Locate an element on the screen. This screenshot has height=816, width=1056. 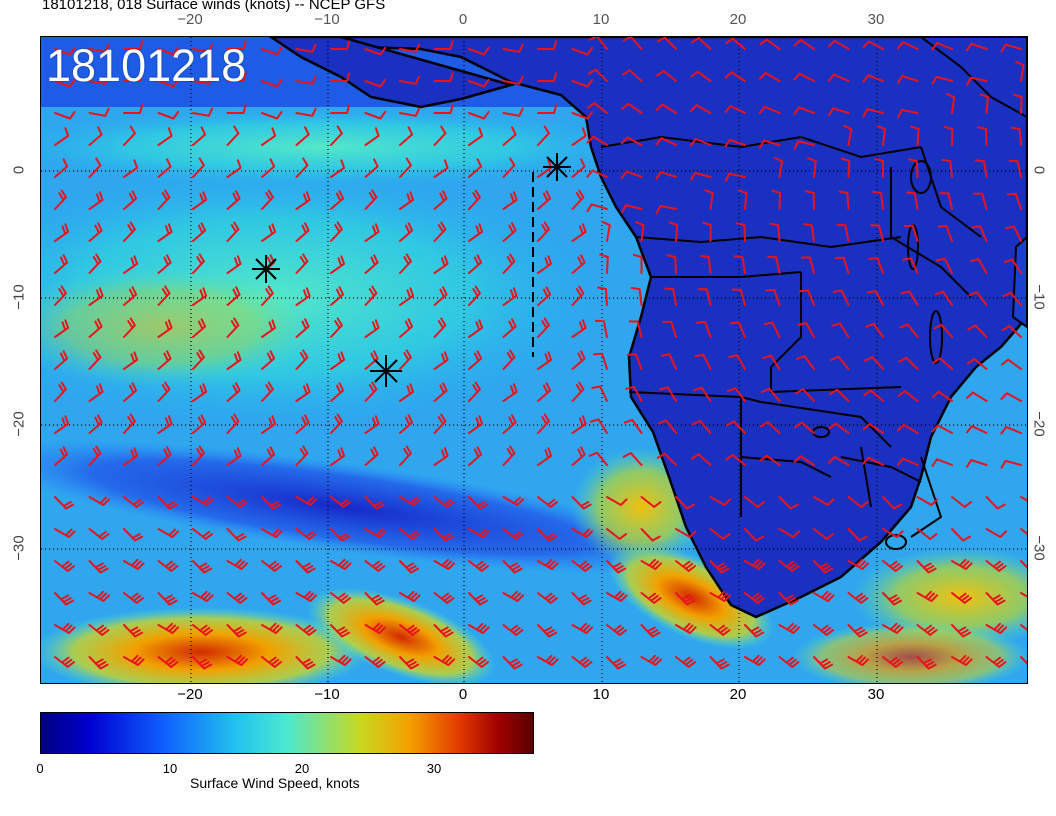
storm-marker-icon is located at coordinates (557, 167).